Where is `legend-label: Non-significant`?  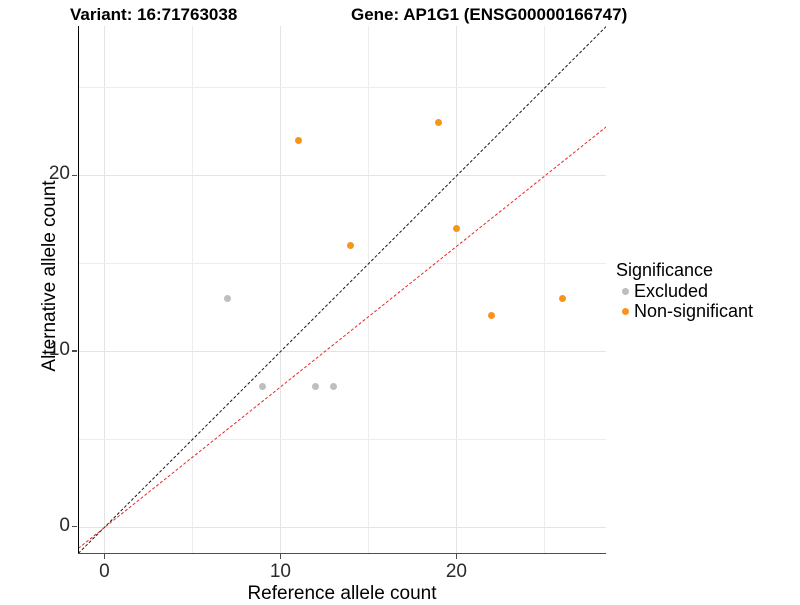 legend-label: Non-significant is located at coordinates (694, 311).